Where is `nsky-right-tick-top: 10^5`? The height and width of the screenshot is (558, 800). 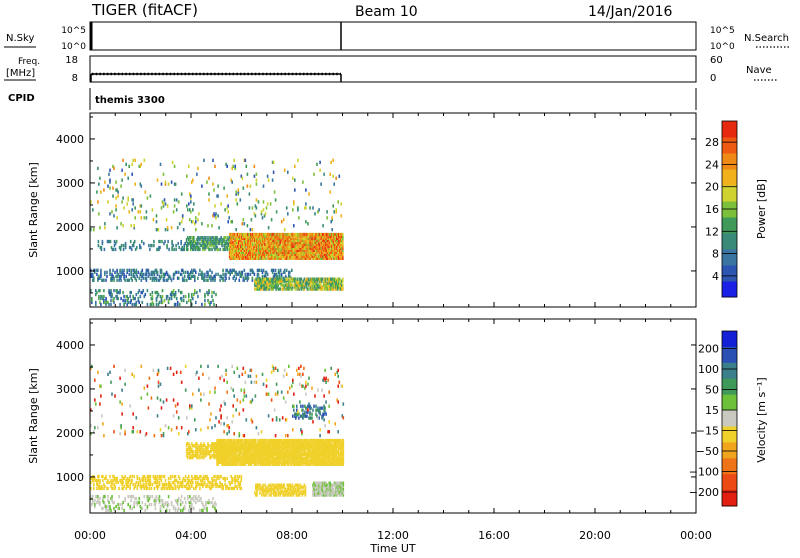
nsky-right-tick-top: 10^5 is located at coordinates (722, 31).